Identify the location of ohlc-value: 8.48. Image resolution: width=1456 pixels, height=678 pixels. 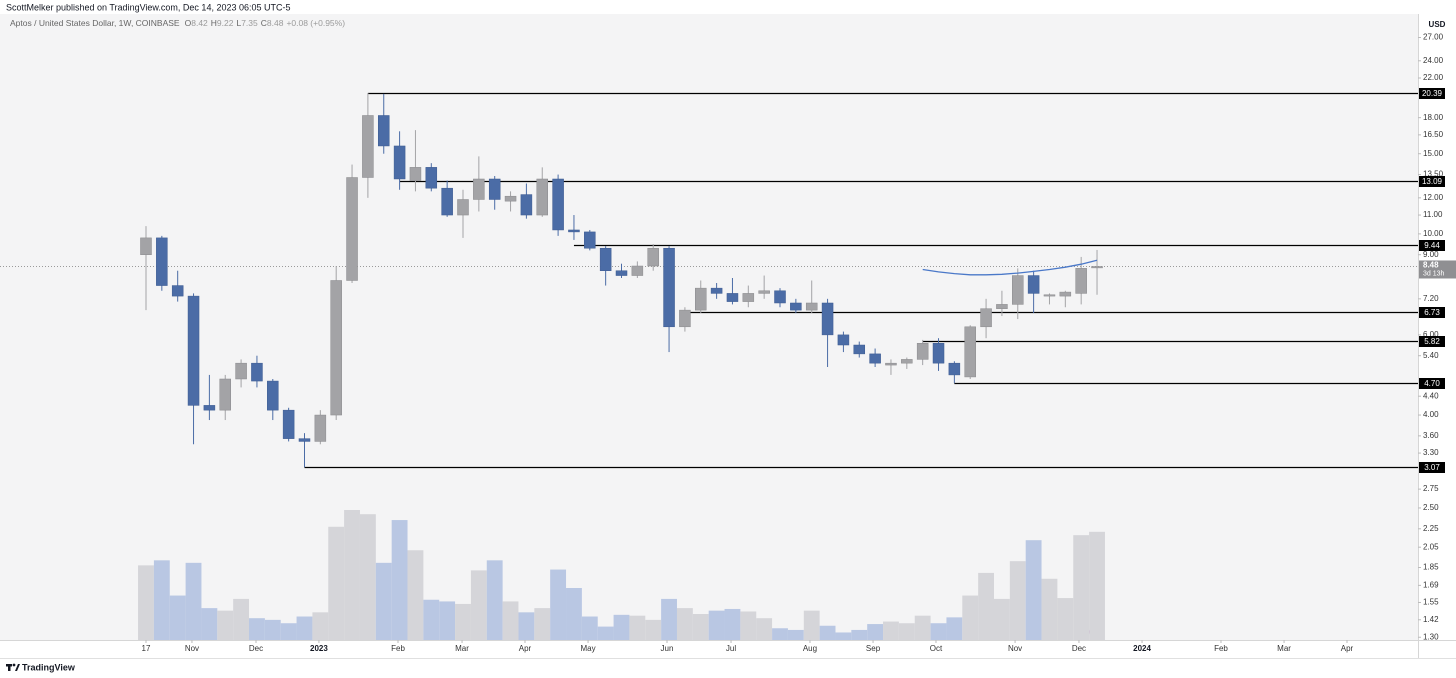
(275, 23).